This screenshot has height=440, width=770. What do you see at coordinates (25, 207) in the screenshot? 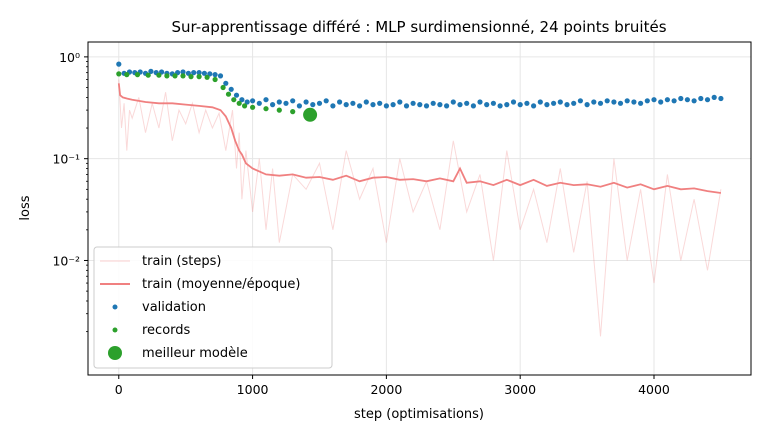
I see `y-axis-label: loss` at bounding box center [25, 207].